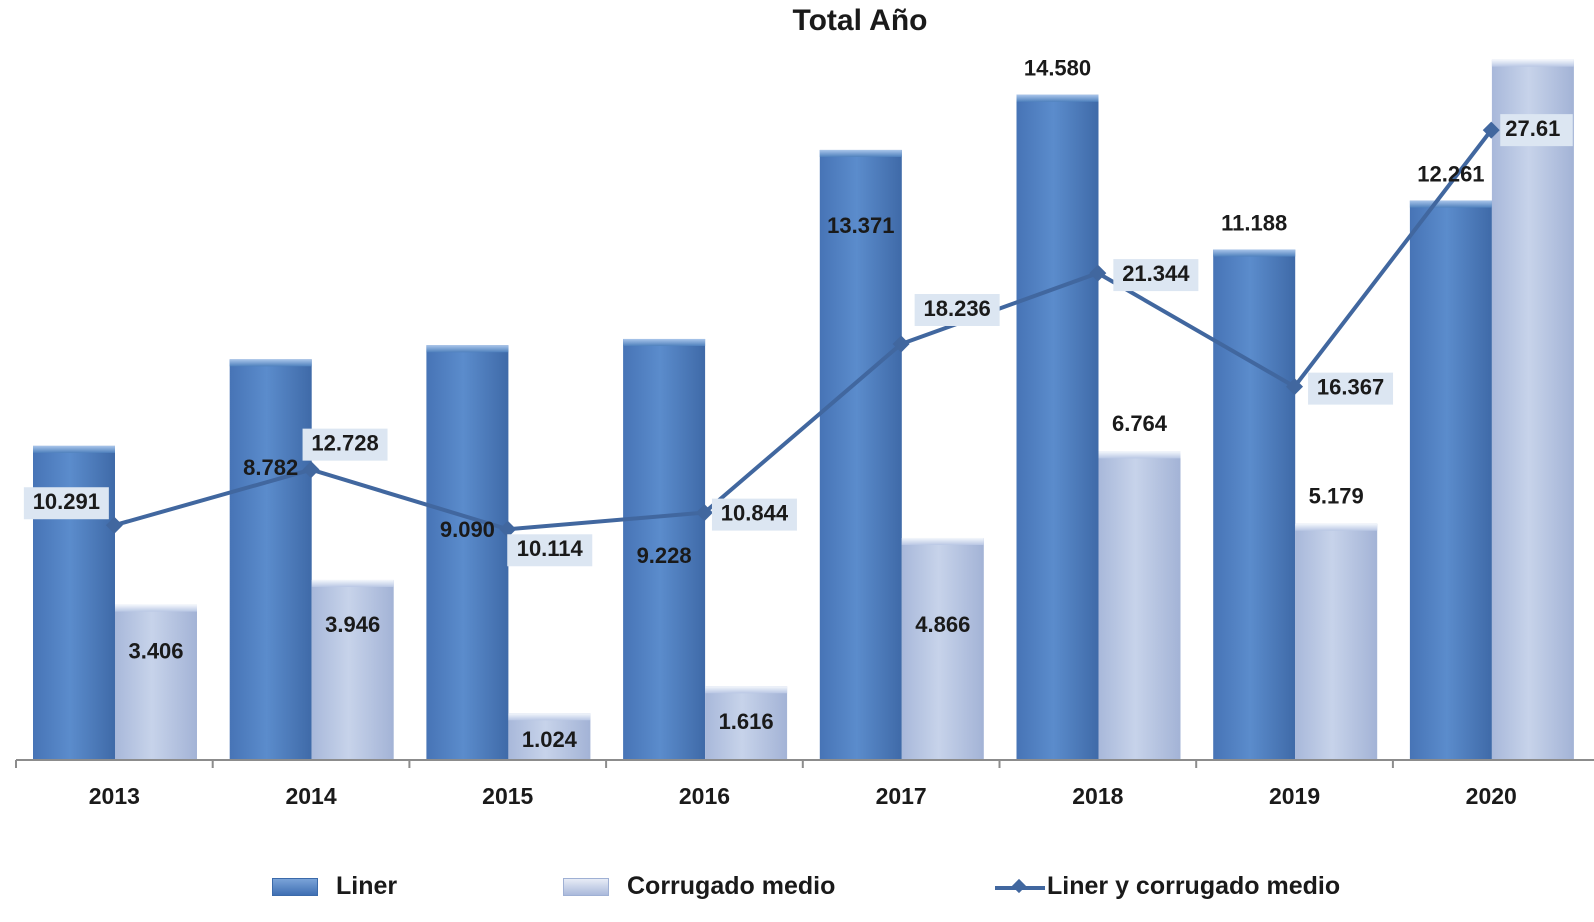 This screenshot has width=1594, height=922. I want to click on label-corrugado-2013: 3.406, so click(155, 650).